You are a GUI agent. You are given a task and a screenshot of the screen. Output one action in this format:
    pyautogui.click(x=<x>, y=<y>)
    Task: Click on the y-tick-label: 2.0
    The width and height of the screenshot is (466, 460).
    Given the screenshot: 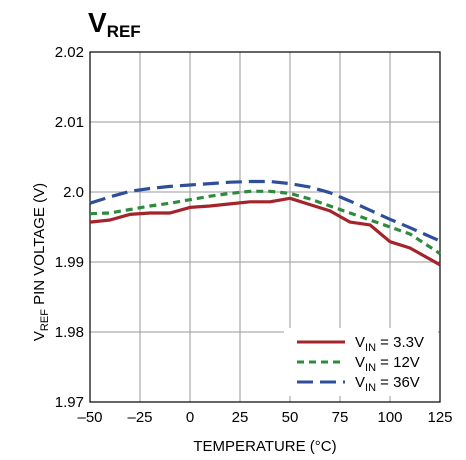 What is the action you would take?
    pyautogui.click(x=73, y=192)
    